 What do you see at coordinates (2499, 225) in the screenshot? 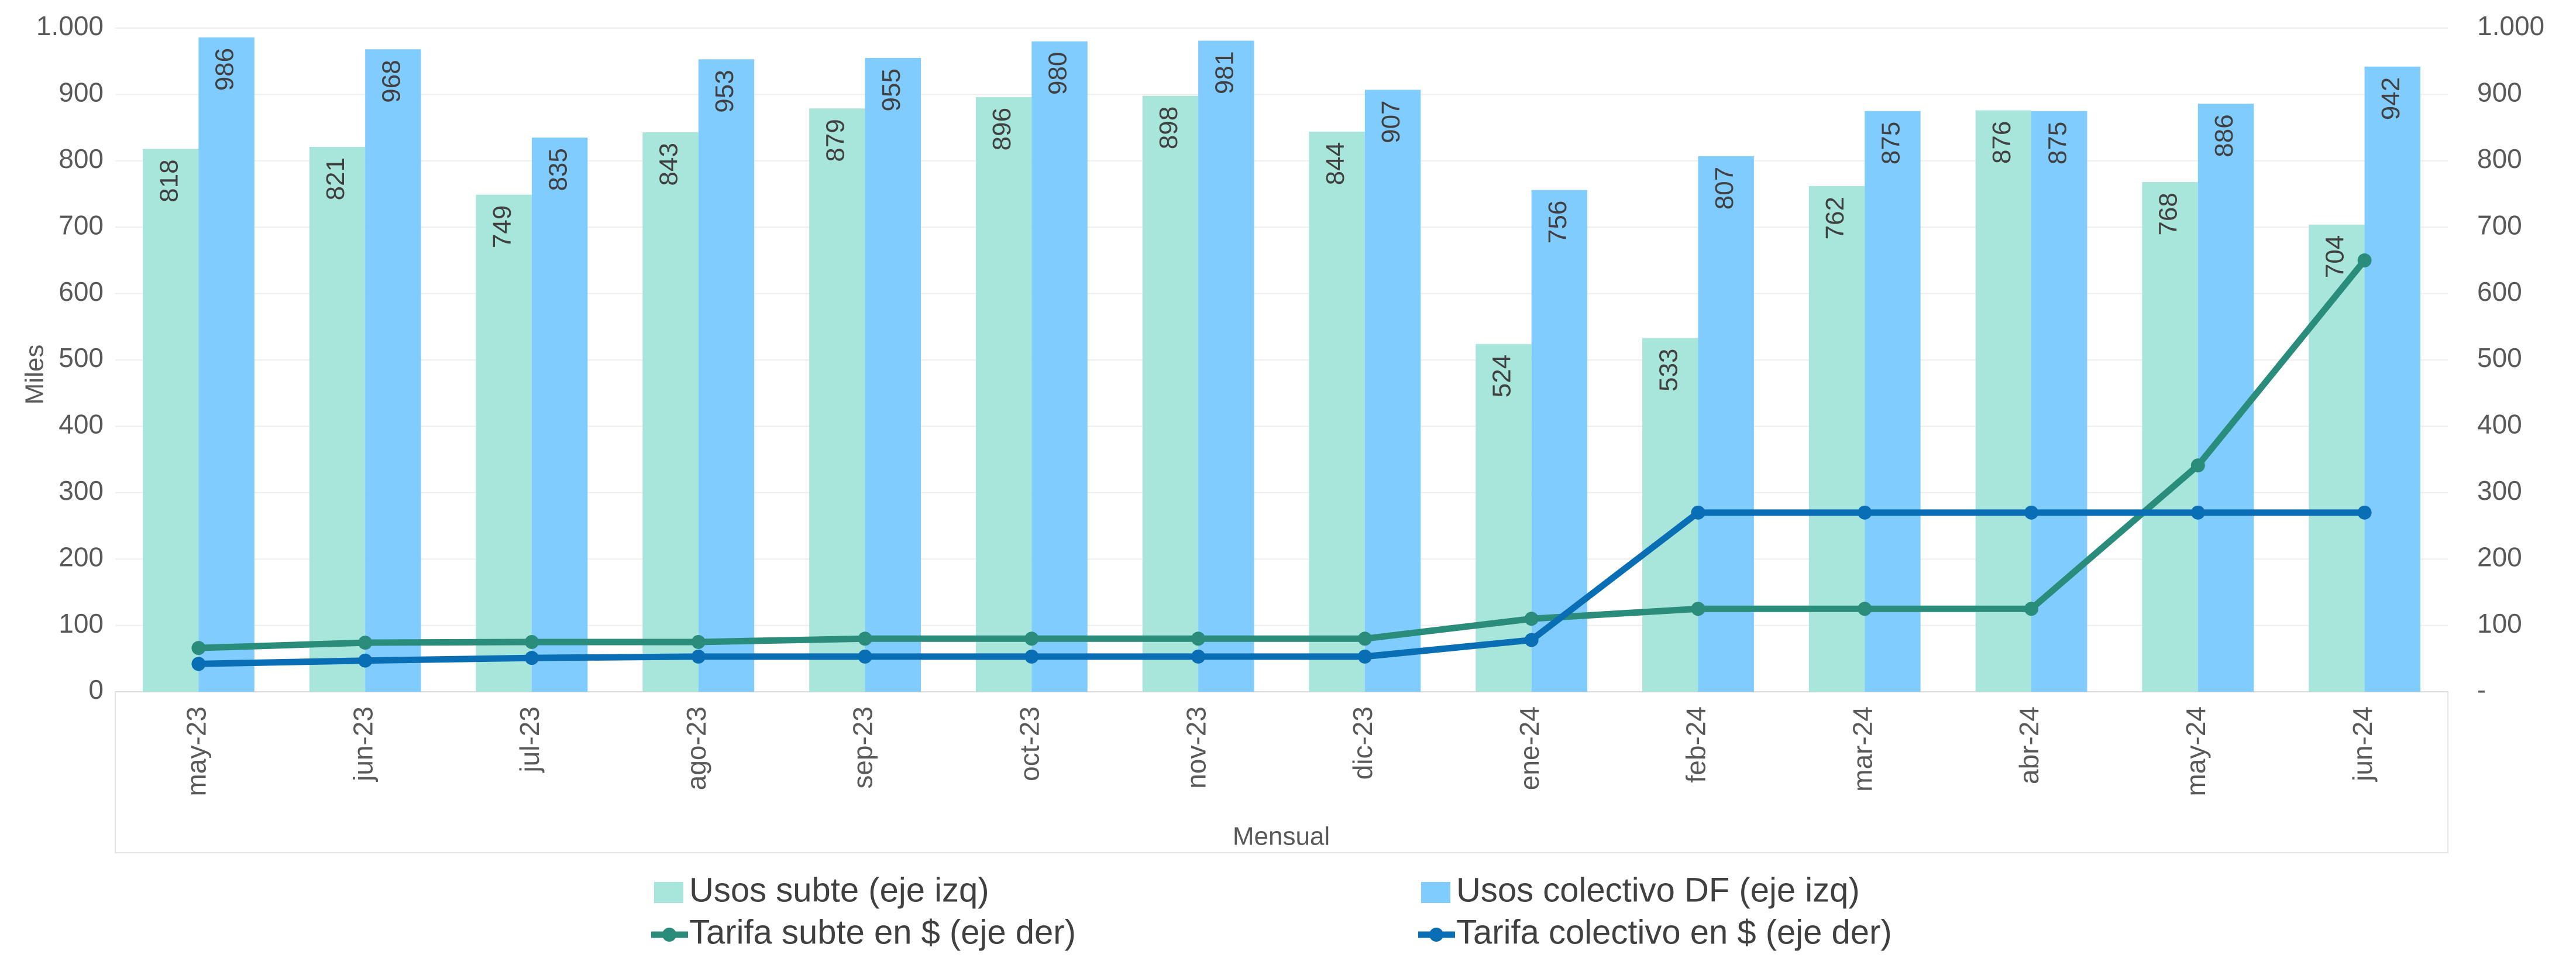
I see `y2-tick-label: 700` at bounding box center [2499, 225].